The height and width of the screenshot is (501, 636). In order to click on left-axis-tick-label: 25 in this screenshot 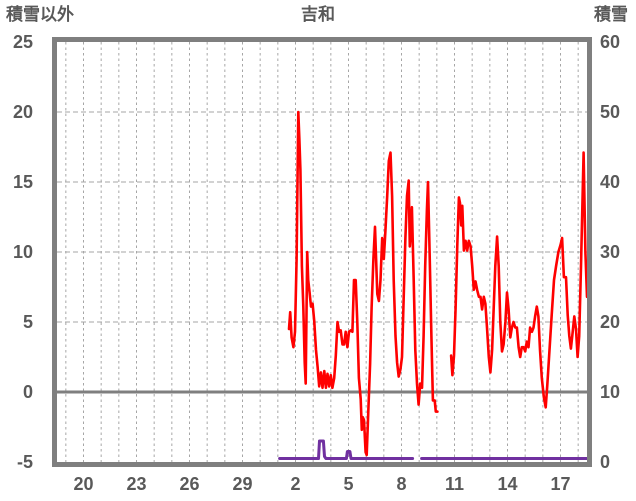, I will do `click(23, 42)`.